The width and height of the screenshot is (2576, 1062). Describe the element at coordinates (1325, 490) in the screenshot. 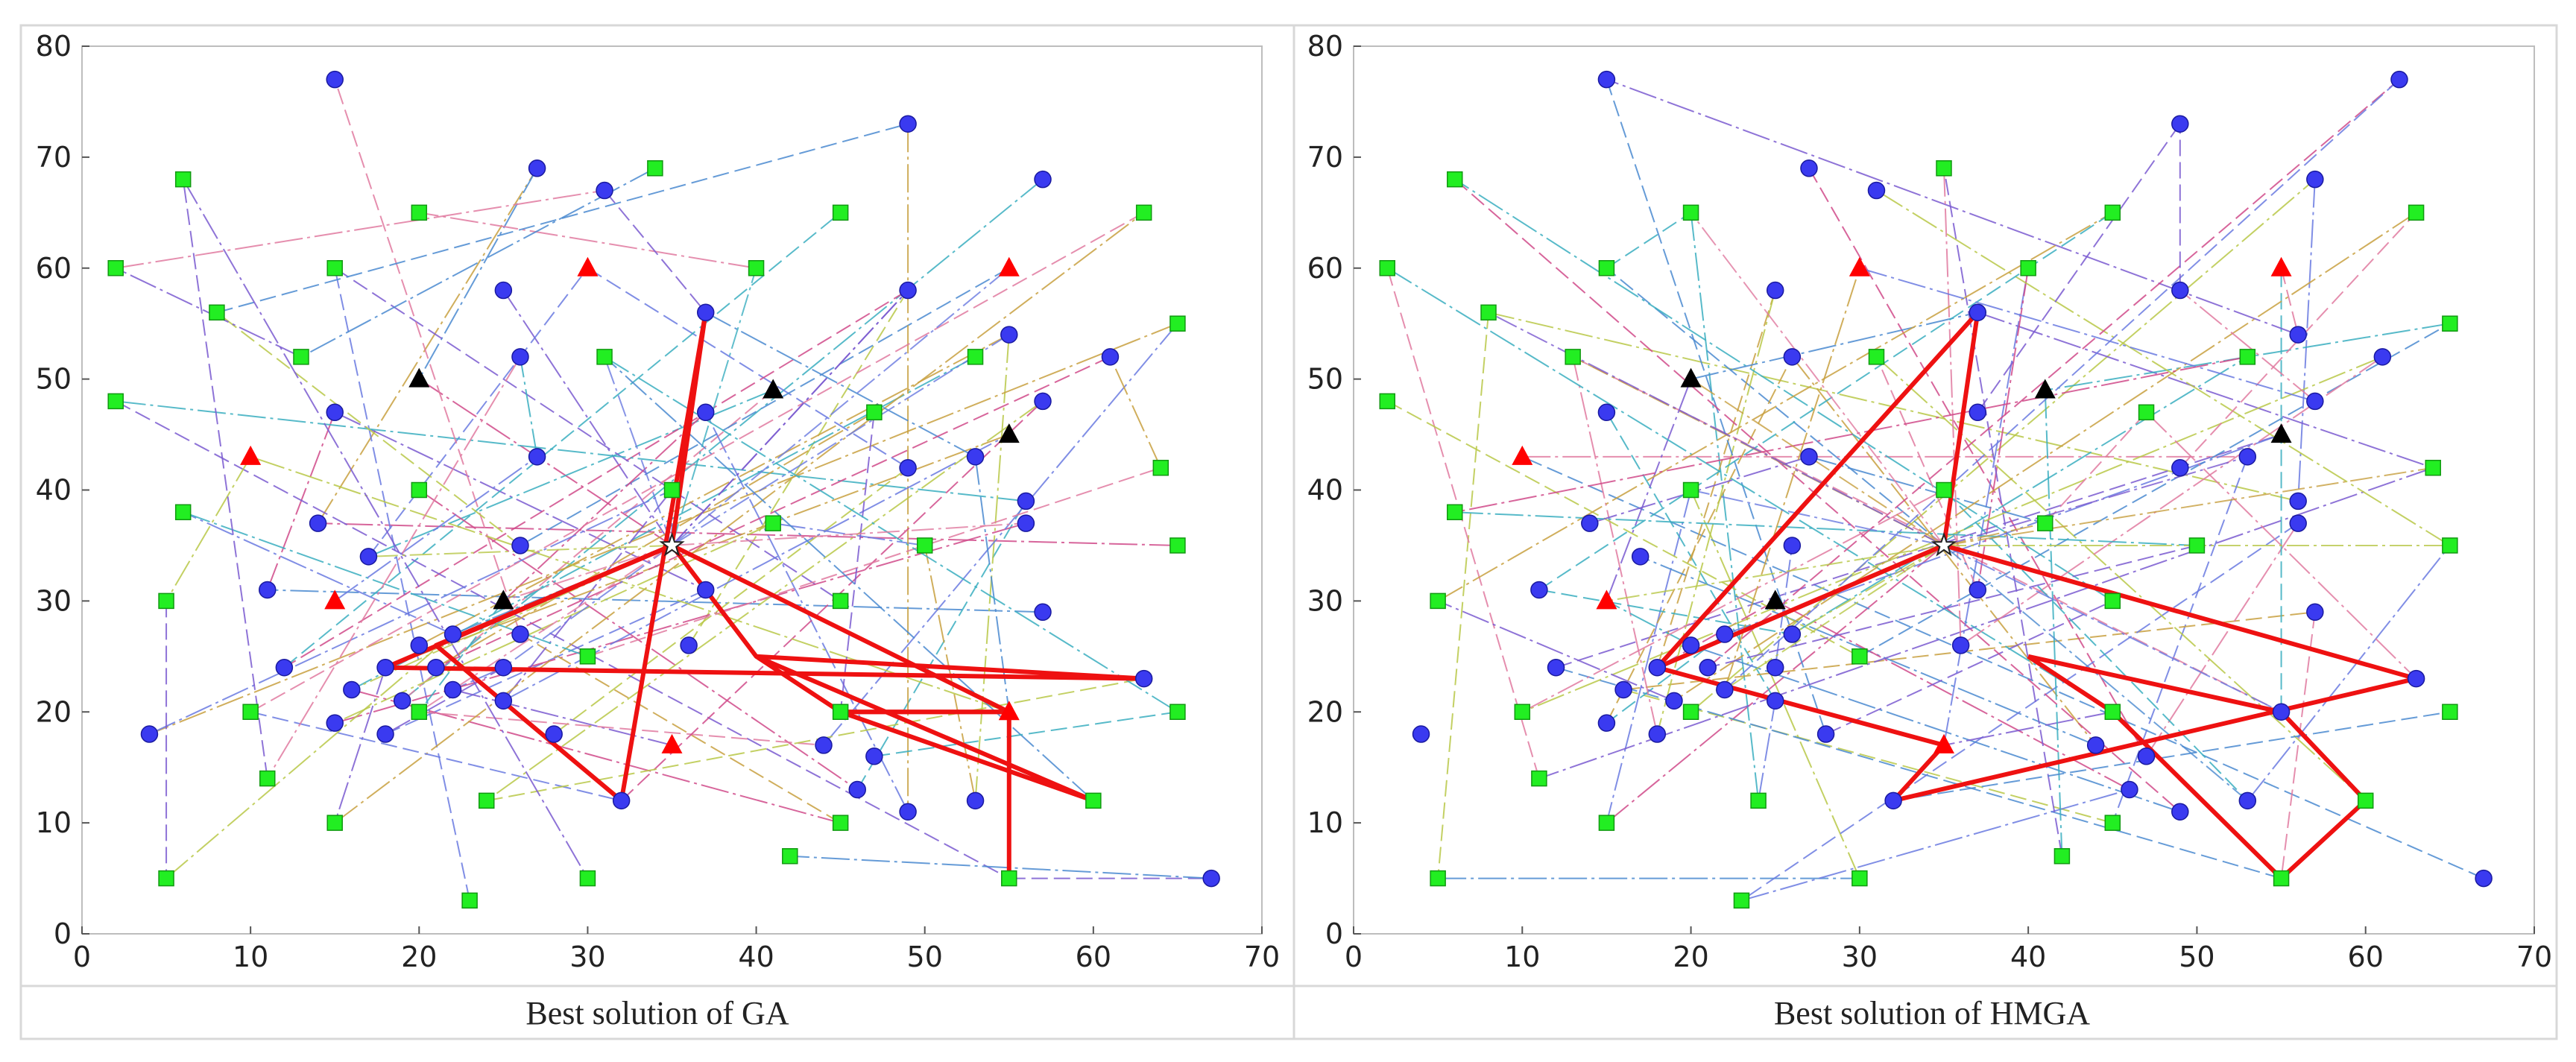

I see `y-tick-label: 40` at that location.